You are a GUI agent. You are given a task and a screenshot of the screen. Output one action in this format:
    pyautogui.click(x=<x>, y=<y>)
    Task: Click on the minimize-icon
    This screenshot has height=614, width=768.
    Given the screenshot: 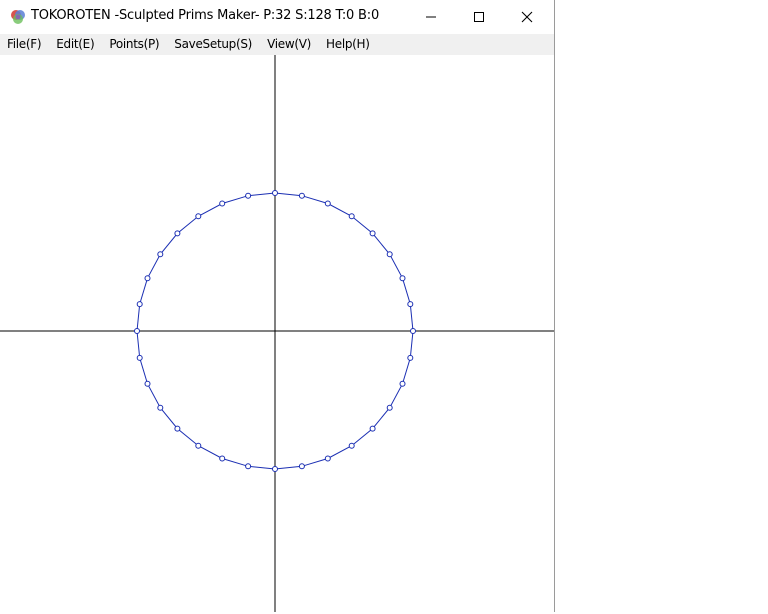 What is the action you would take?
    pyautogui.click(x=431, y=17)
    